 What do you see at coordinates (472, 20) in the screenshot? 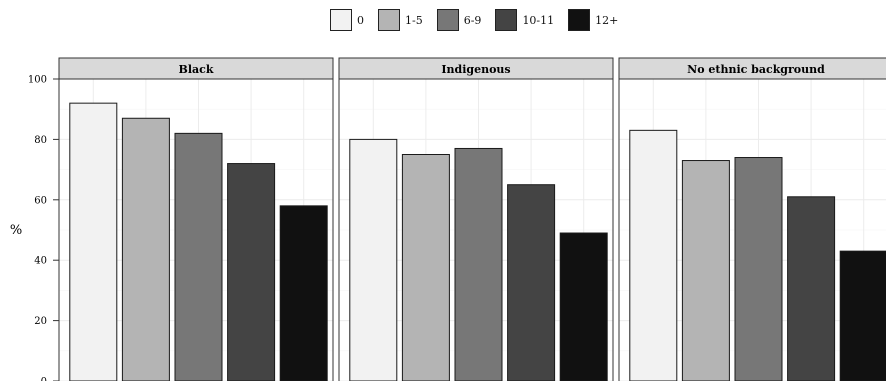
I see `legend-label: 6-9` at bounding box center [472, 20].